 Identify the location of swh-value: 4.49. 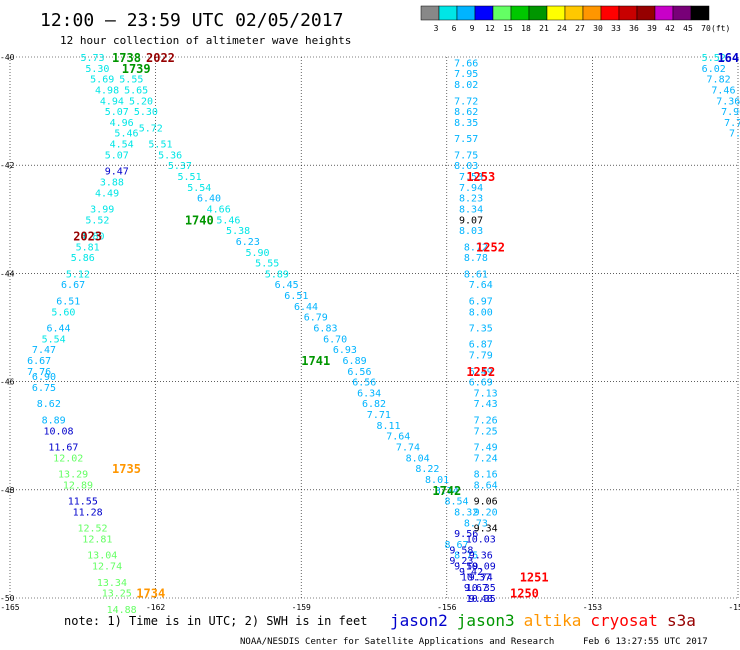
(107, 193).